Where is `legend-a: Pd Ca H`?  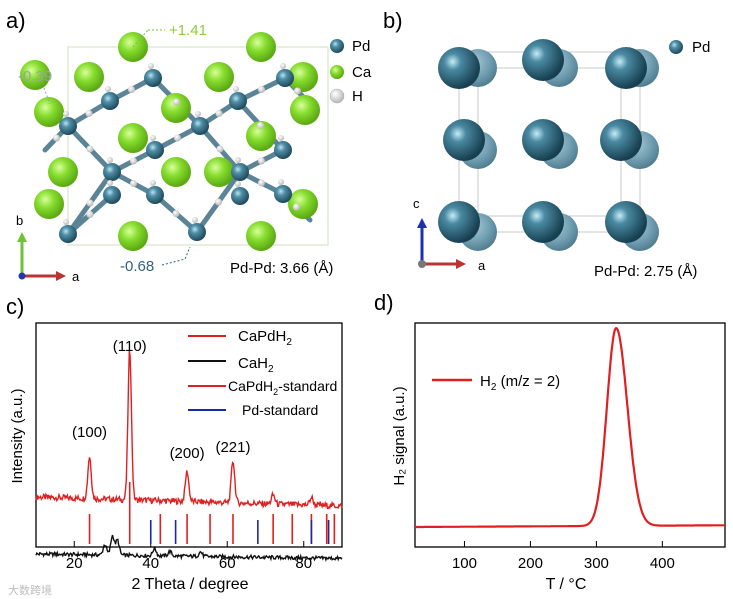
legend-a: Pd Ca H is located at coordinates (350, 71).